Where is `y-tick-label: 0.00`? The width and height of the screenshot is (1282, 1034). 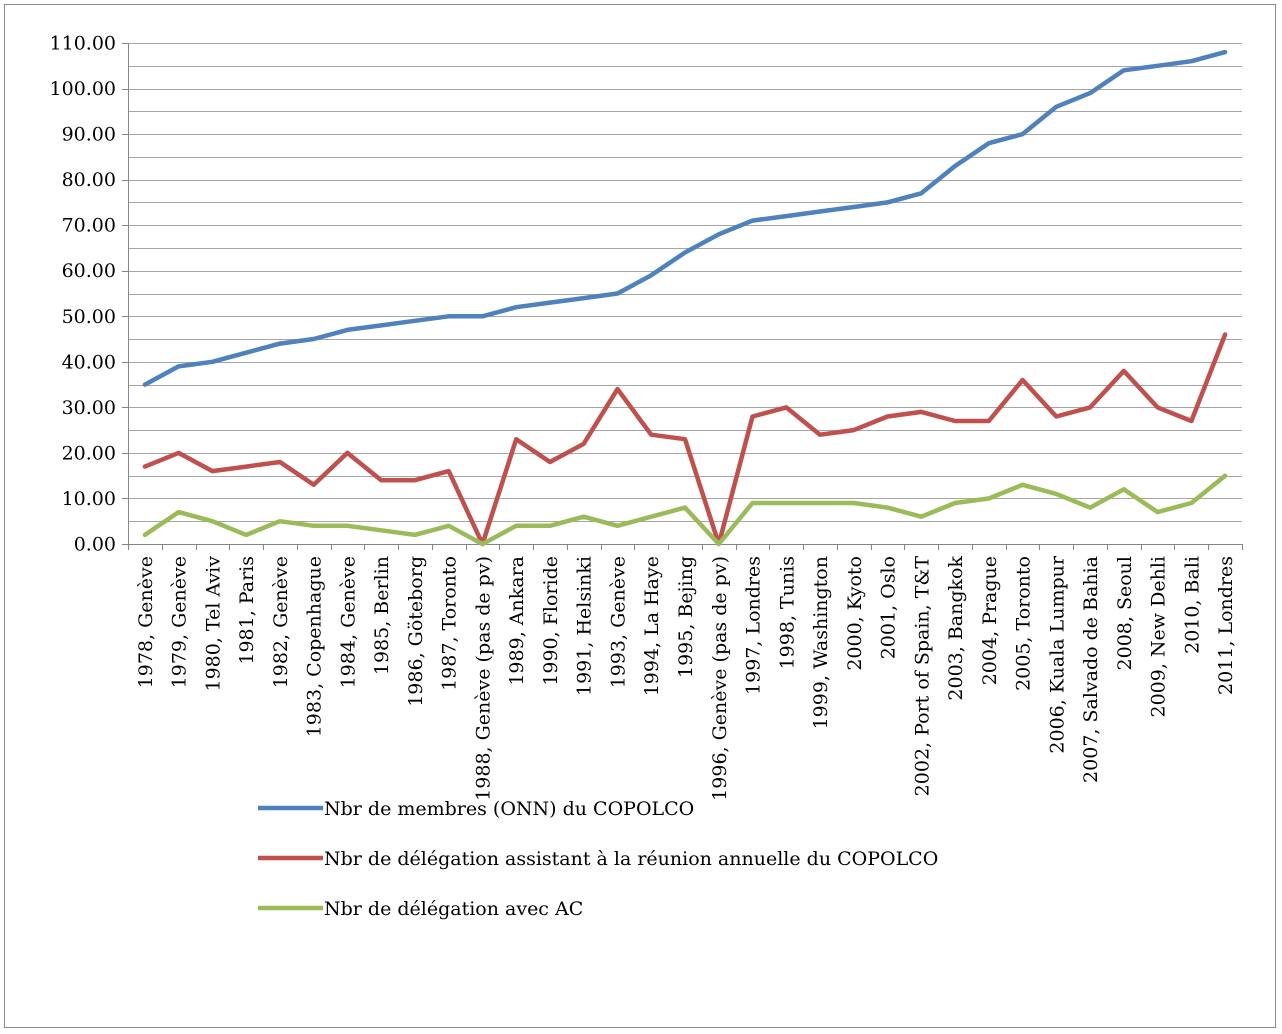 y-tick-label: 0.00 is located at coordinates (95, 545).